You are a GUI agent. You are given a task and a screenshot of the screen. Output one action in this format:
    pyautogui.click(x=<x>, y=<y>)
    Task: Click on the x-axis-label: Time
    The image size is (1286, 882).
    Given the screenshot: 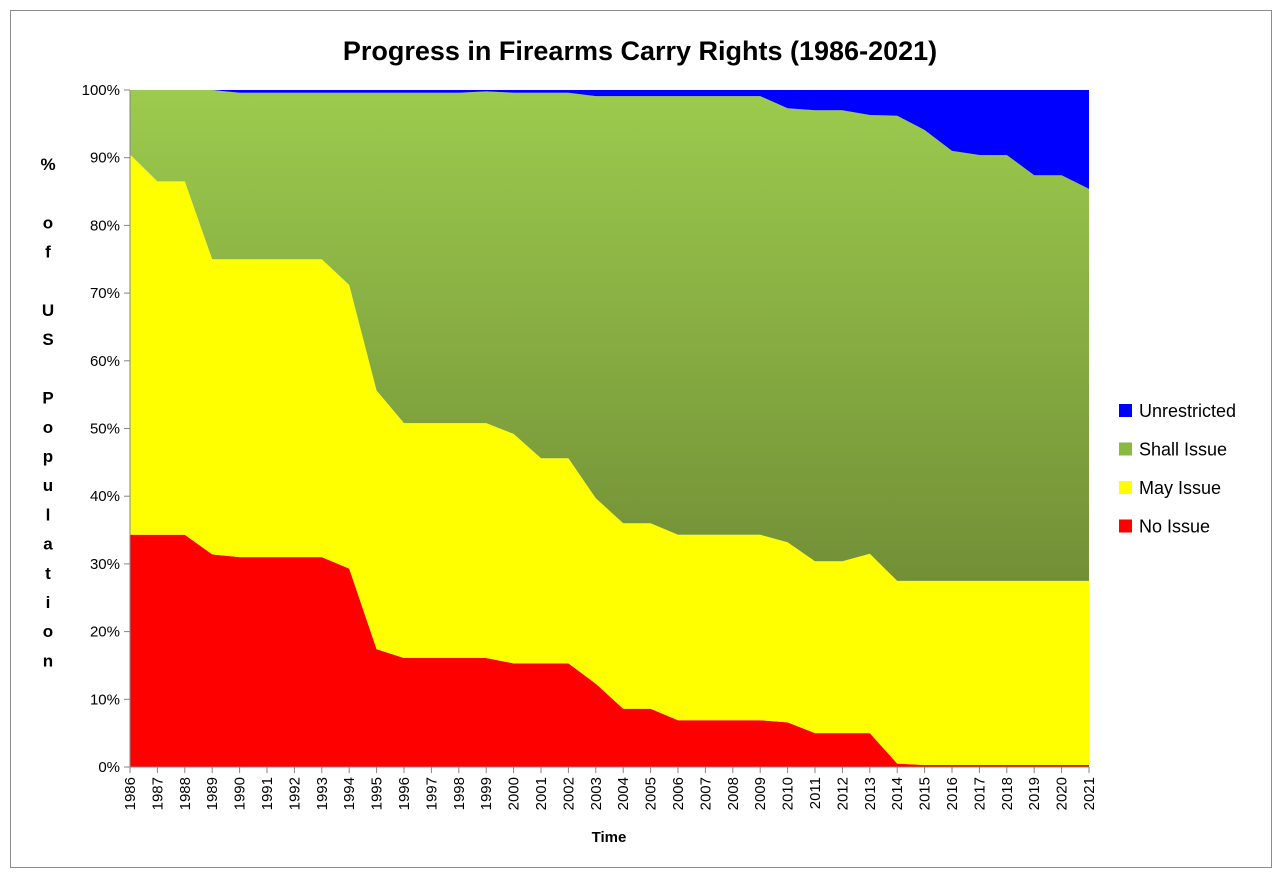 What is the action you would take?
    pyautogui.click(x=609, y=837)
    